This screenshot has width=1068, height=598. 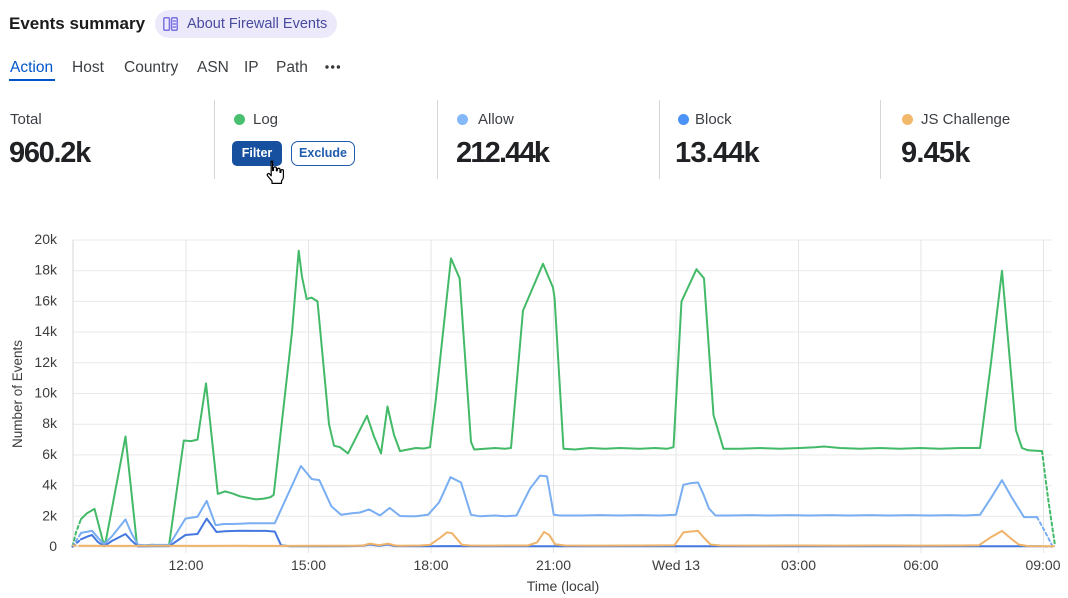 I want to click on svg-text: Wed 13, so click(x=676, y=565).